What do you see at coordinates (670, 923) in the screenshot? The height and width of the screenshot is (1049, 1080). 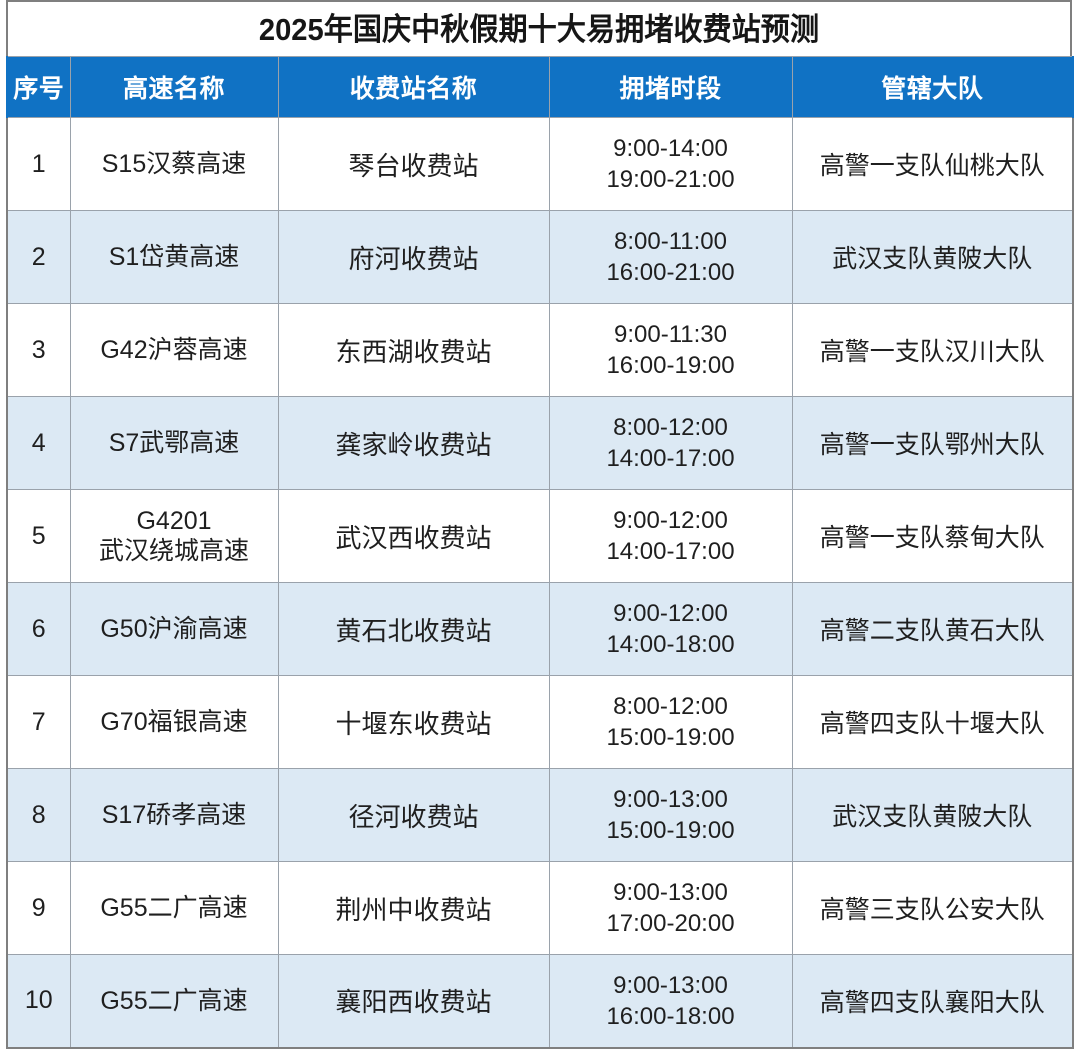 I see `congestion-period-line-2: 17:00-20:00` at bounding box center [670, 923].